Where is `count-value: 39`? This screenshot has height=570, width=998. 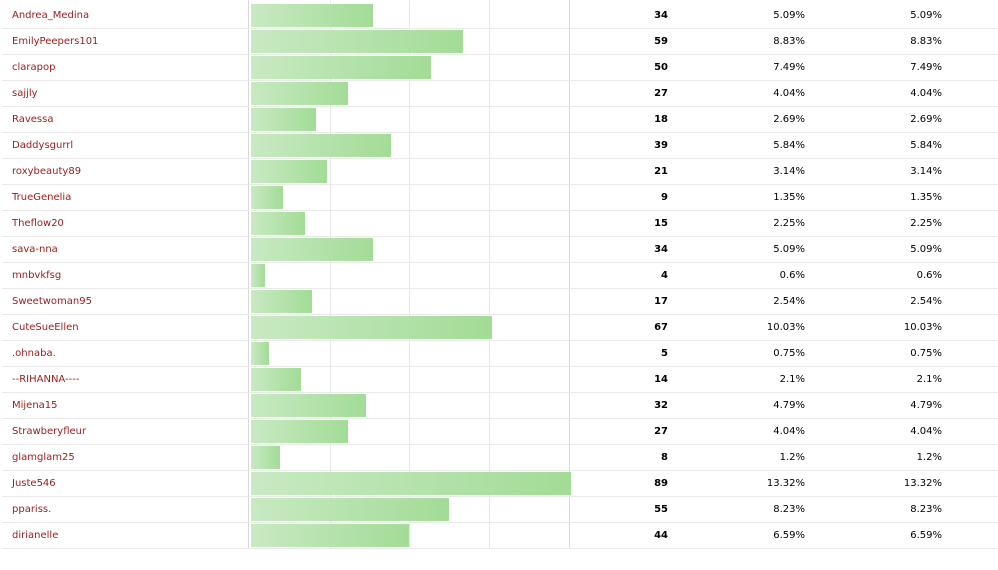
count-value: 39 is located at coordinates (661, 145).